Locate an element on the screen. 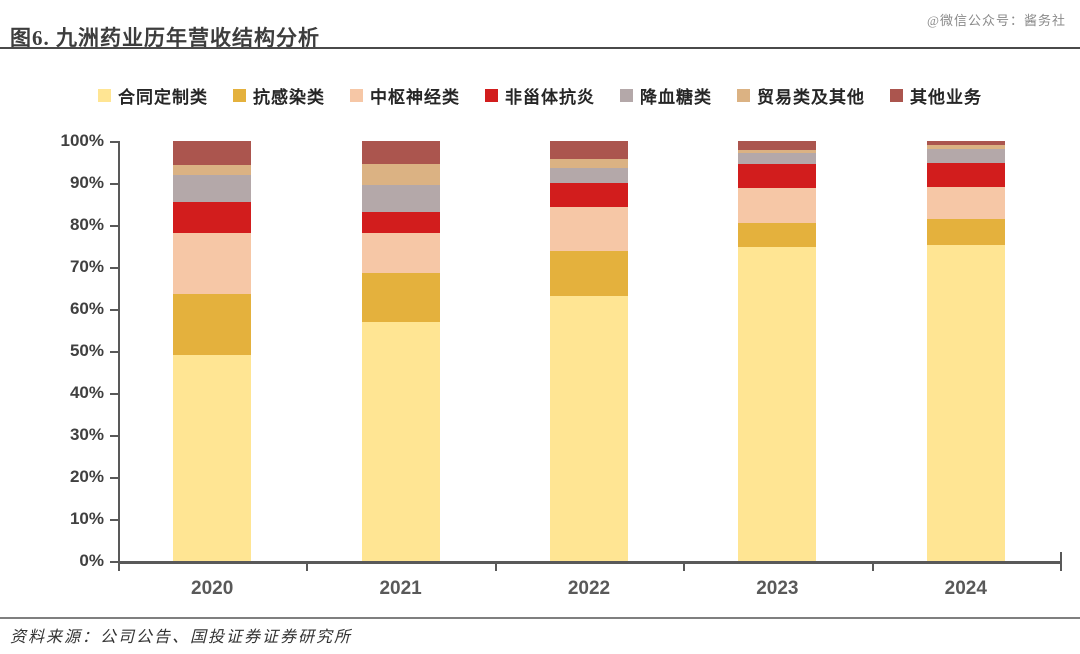 Image resolution: width=1080 pixels, height=654 pixels. legend-item-5: 贸易类及其他 is located at coordinates (801, 95).